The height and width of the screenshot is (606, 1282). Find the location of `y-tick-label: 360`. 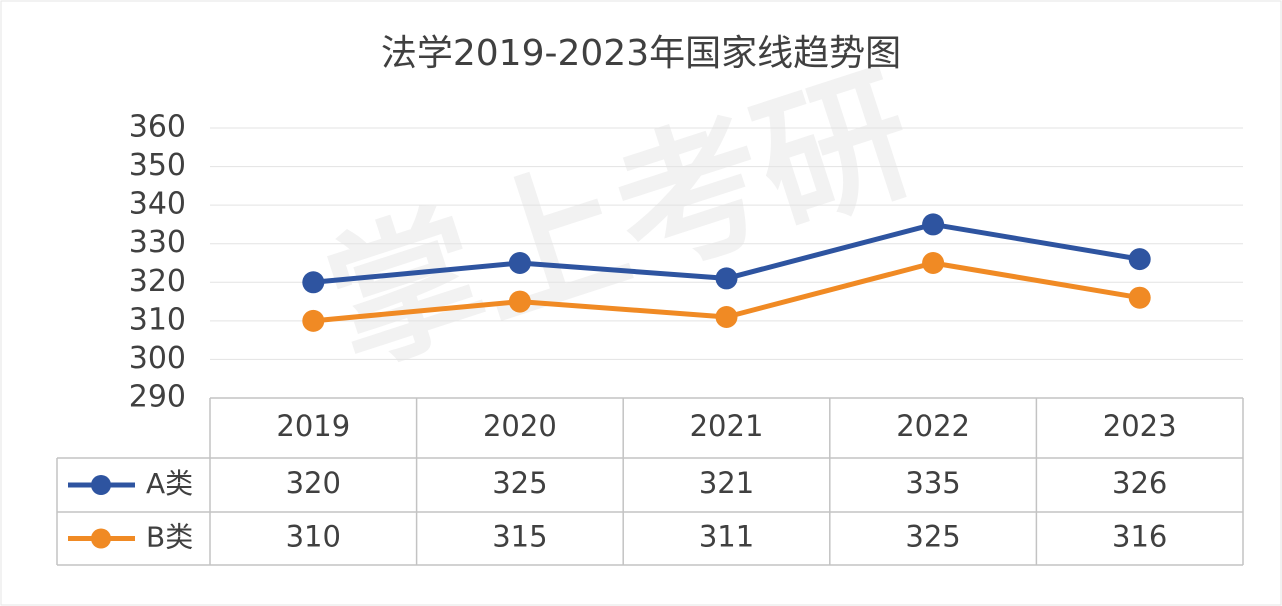

y-tick-label: 360 is located at coordinates (157, 127).